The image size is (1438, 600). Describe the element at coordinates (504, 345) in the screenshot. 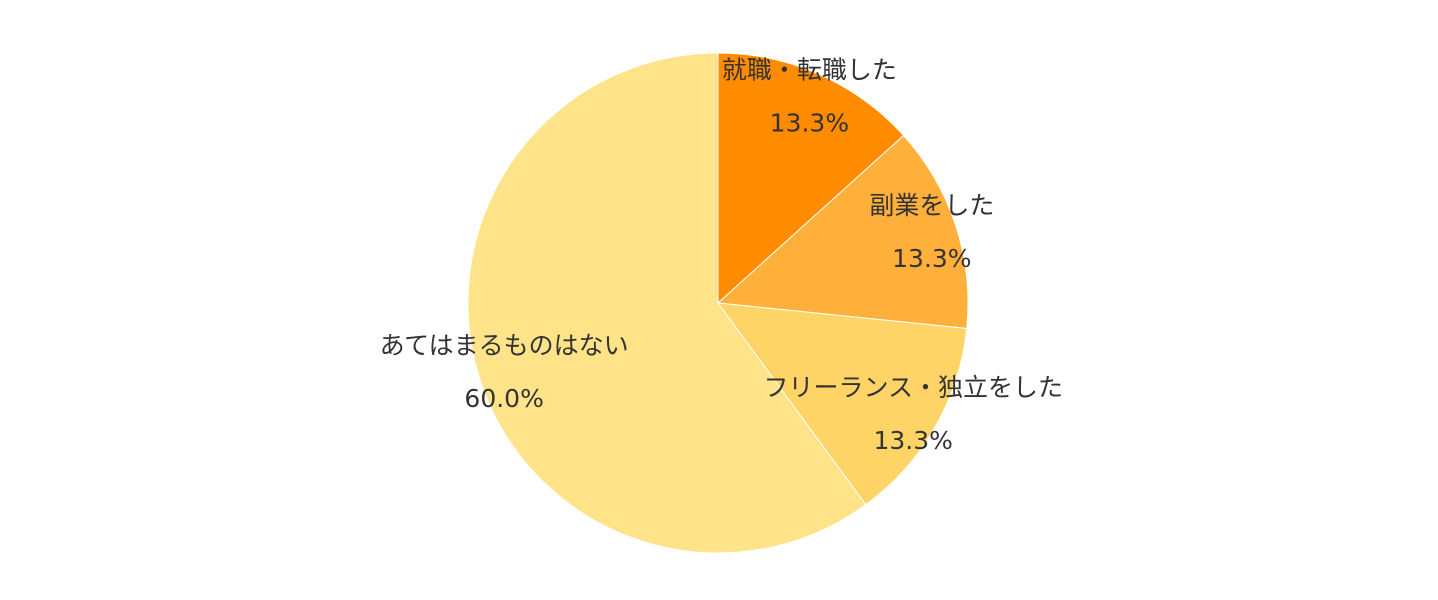

I see `slice-label: あてはまるものはない` at that location.